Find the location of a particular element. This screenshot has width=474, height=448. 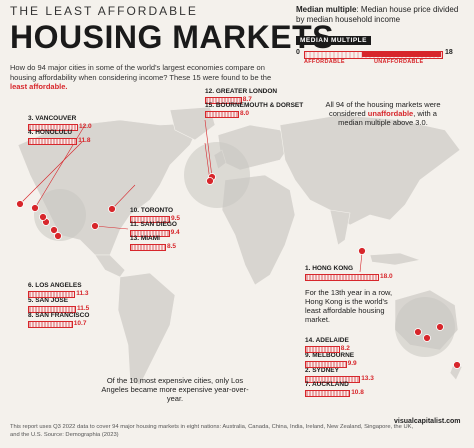

city-sydney: 2. SYDNEY 13.3 is located at coordinates (339, 375).